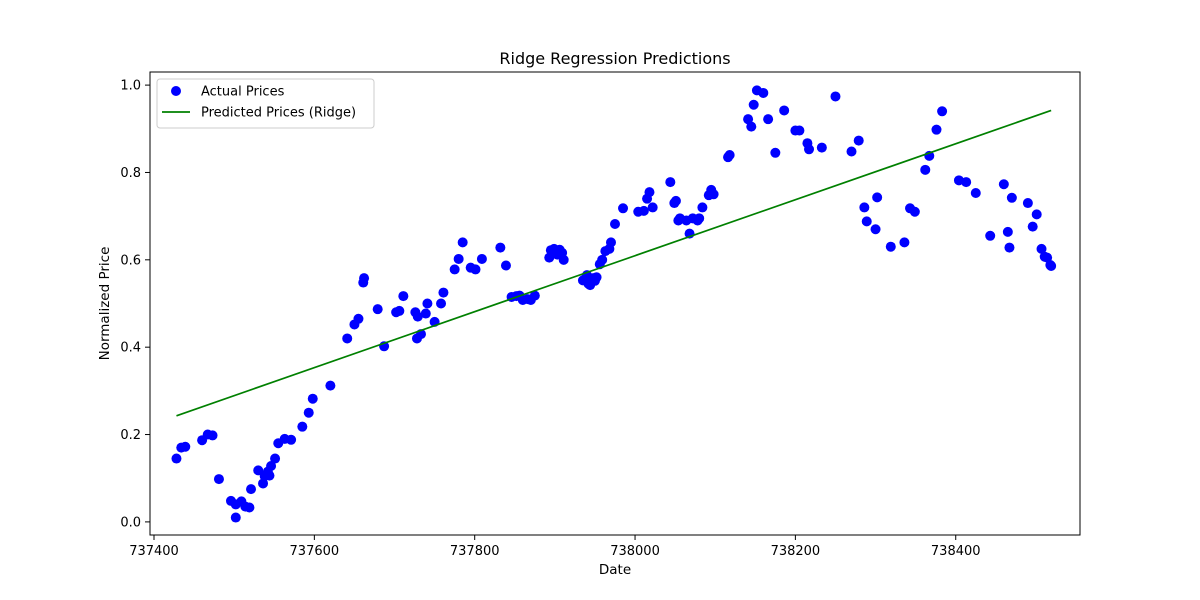  Describe the element at coordinates (105, 304) in the screenshot. I see `y-axis-label: Normalized Price` at that location.